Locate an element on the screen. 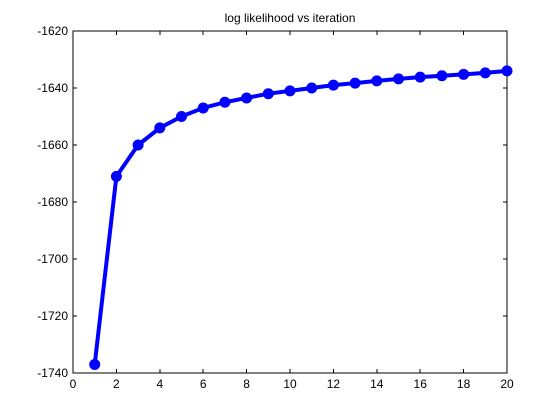  chart-title: log likelihood vs iteration is located at coordinates (290, 18).